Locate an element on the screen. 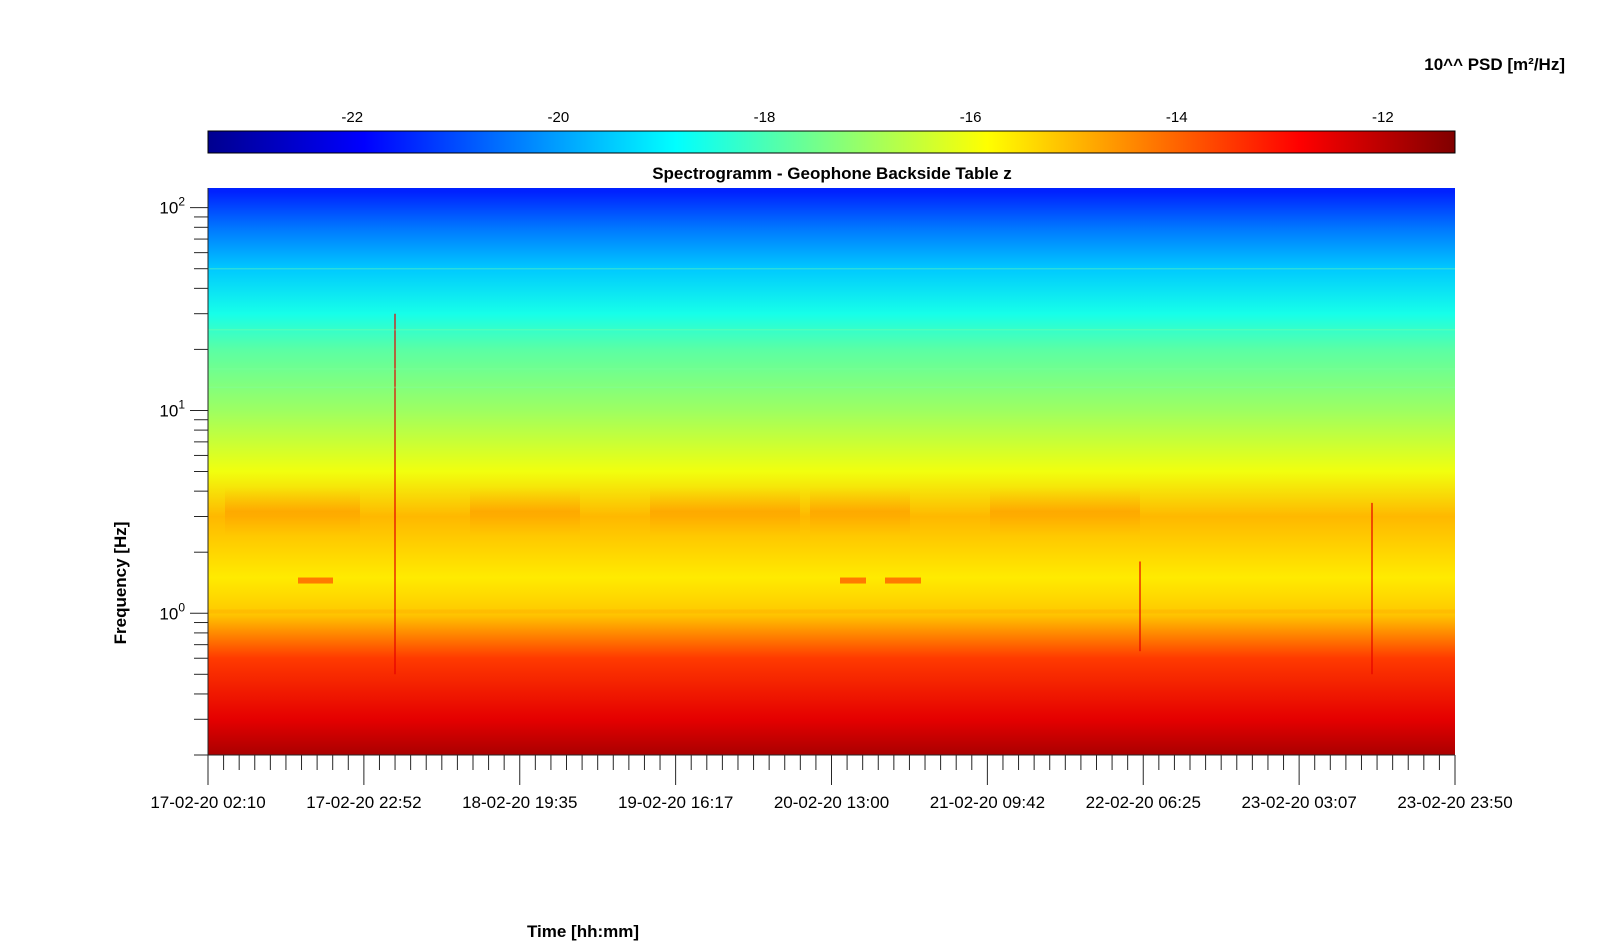  x-axis-label: Time [hh:mm] is located at coordinates (583, 931).